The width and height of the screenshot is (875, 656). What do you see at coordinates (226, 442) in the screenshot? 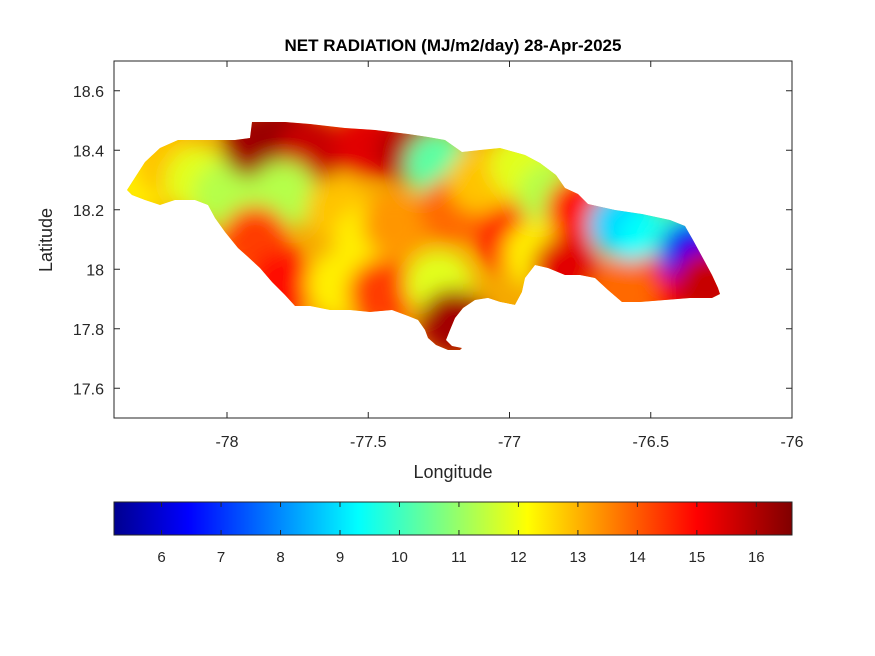
I see `x-tick-label: -78` at bounding box center [226, 442].